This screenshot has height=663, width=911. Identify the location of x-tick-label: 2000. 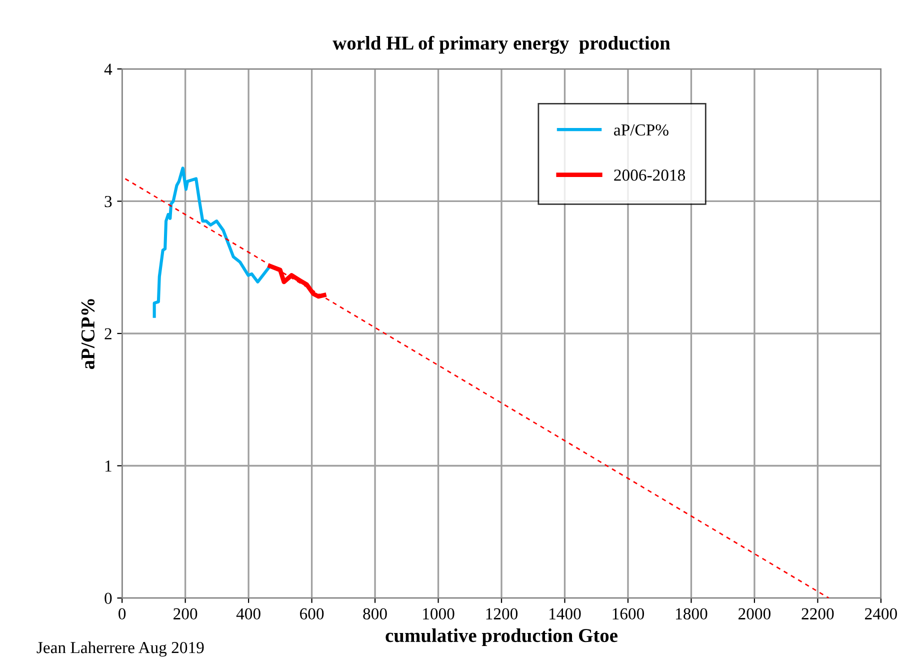
(754, 614).